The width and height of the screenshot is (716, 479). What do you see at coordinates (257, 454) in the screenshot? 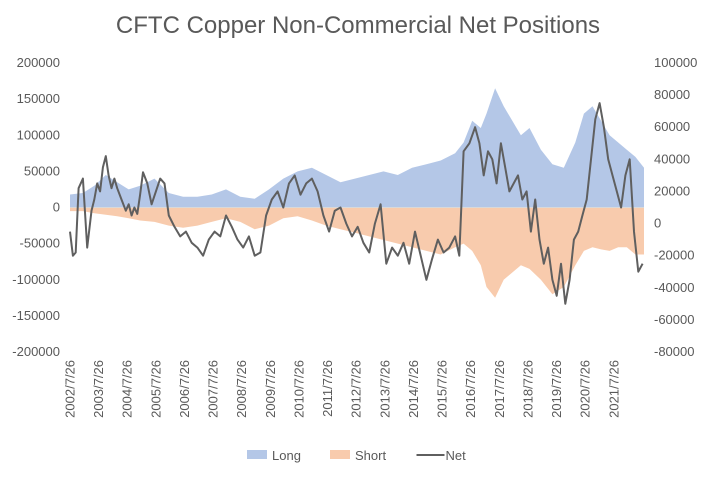
I see `legend-swatch-long` at bounding box center [257, 454].